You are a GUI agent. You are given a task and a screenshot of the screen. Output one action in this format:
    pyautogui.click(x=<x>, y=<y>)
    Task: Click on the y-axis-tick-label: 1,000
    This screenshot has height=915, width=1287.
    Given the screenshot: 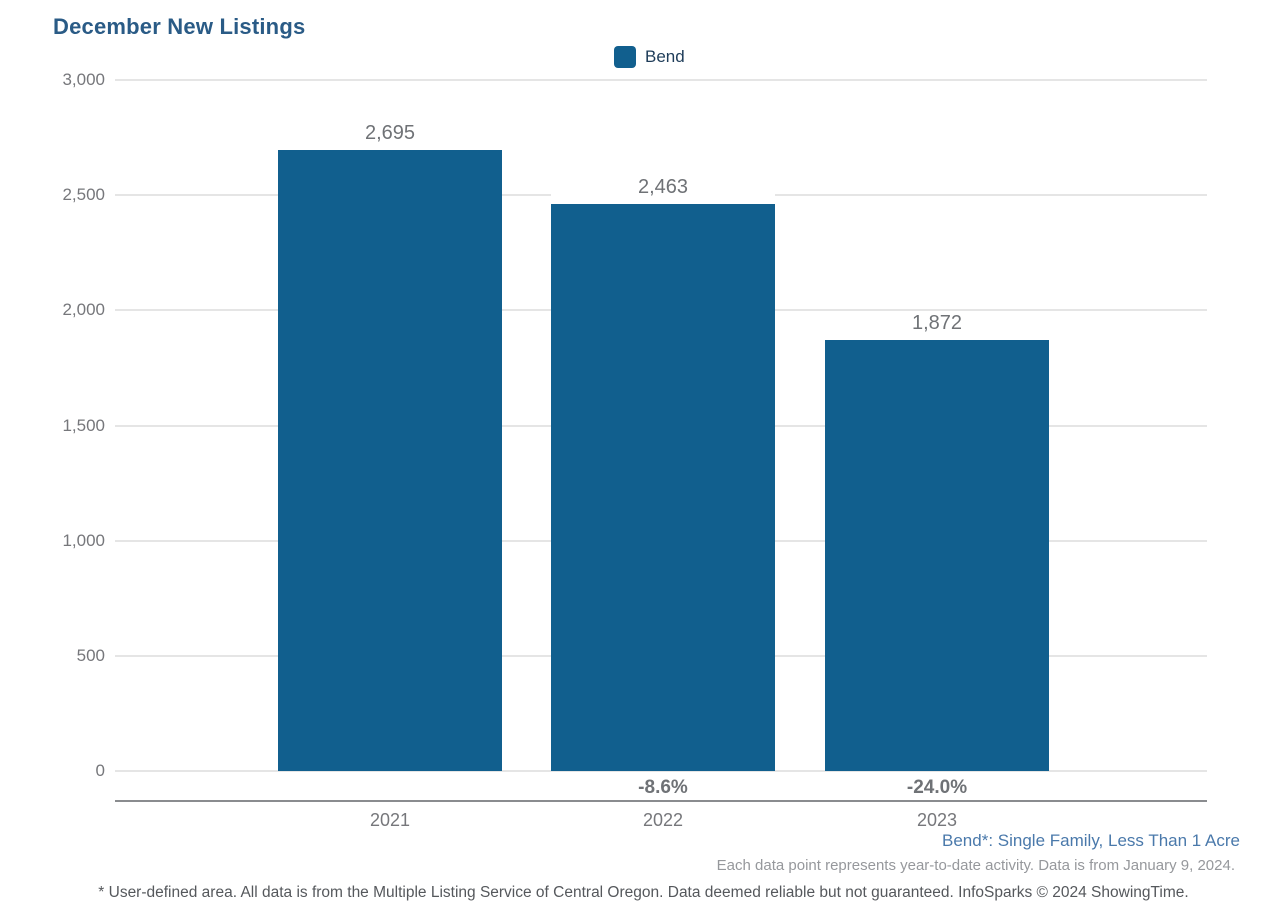 What is the action you would take?
    pyautogui.click(x=83, y=540)
    